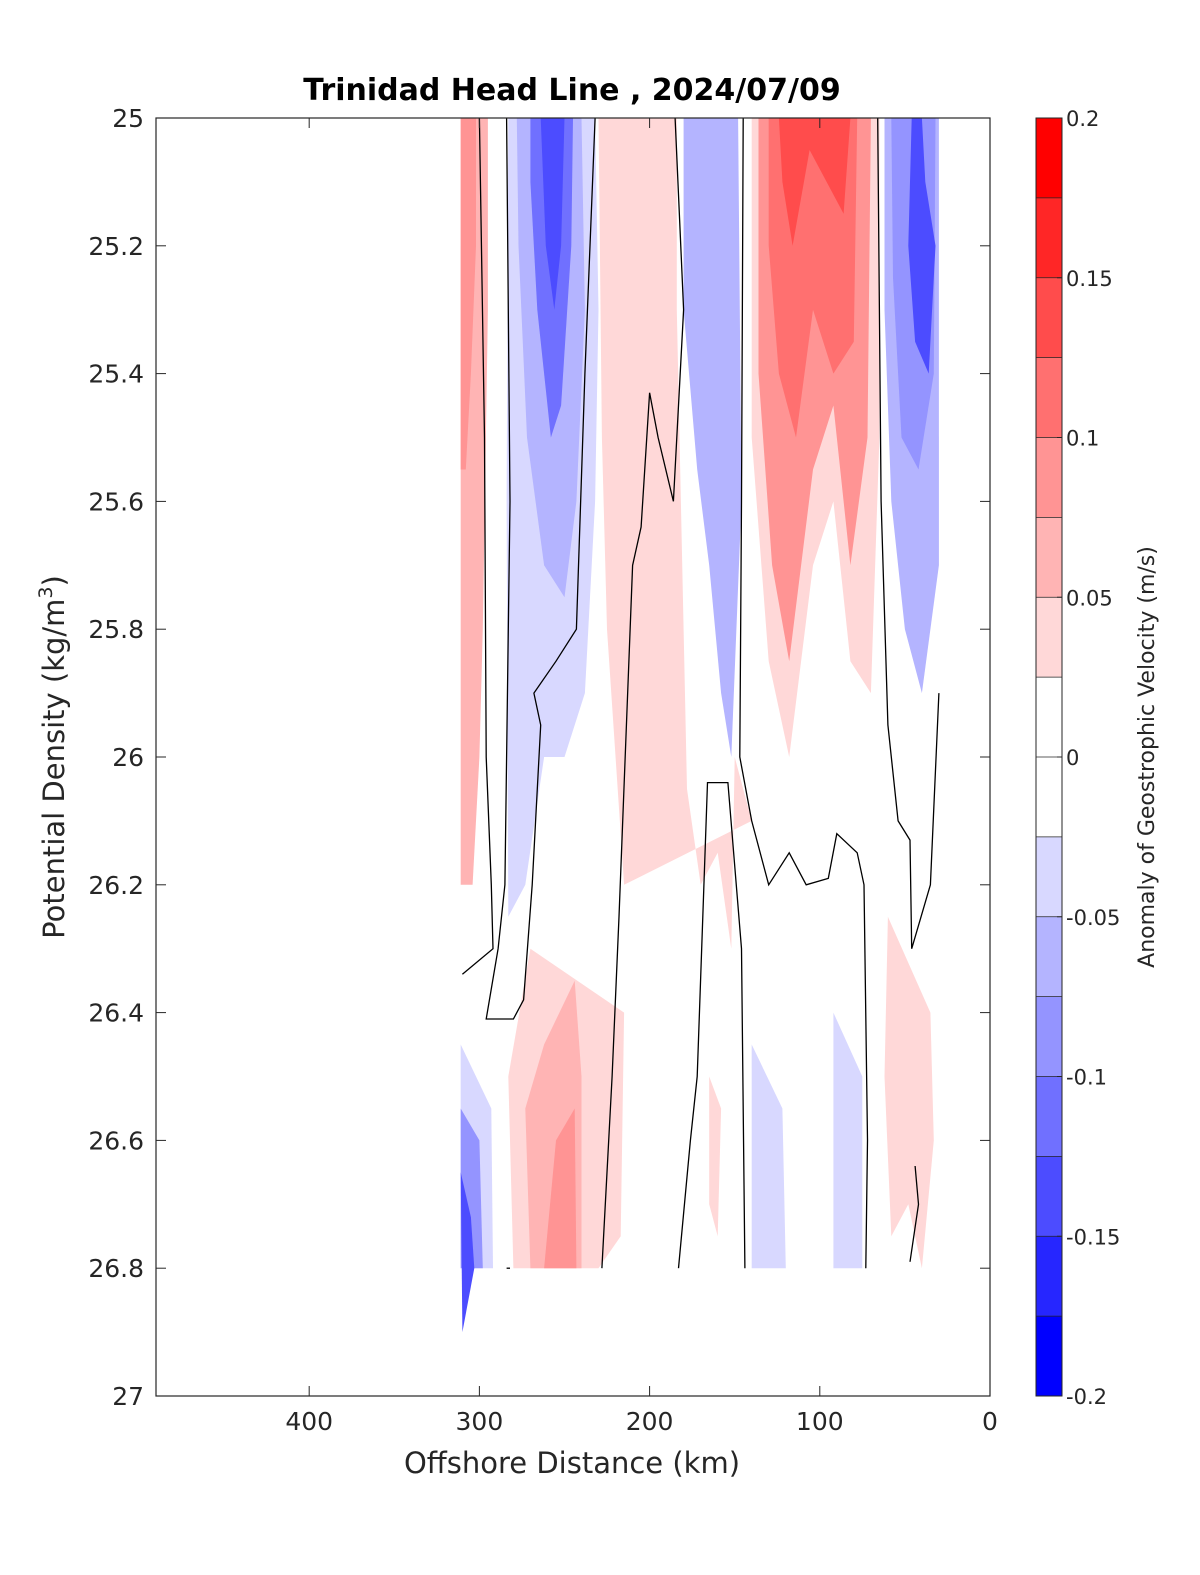  Describe the element at coordinates (128, 1396) in the screenshot. I see `y-tick-label: 27` at that location.